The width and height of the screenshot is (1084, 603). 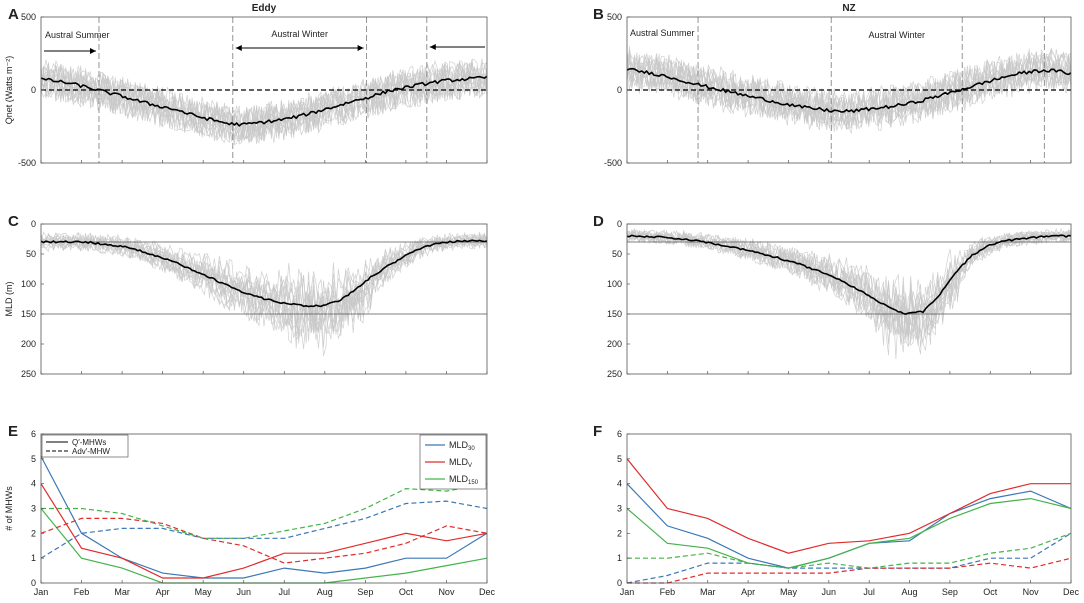 I want to click on y-tick-label: 3, so click(x=619, y=509).